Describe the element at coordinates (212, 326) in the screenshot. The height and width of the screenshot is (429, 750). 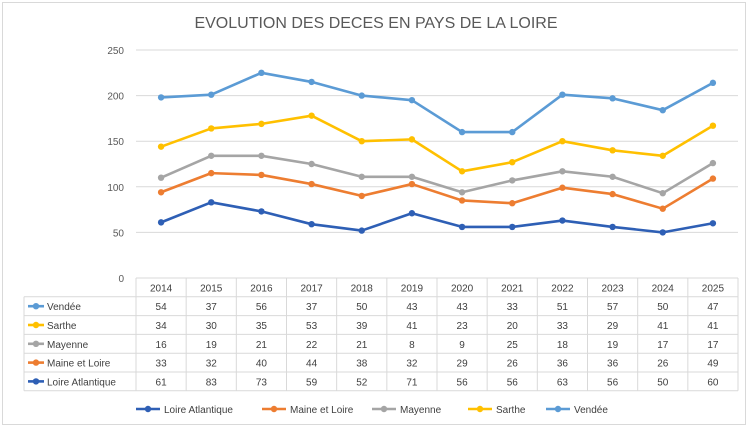
I see `data-label-sarthe-2015: 30` at that location.